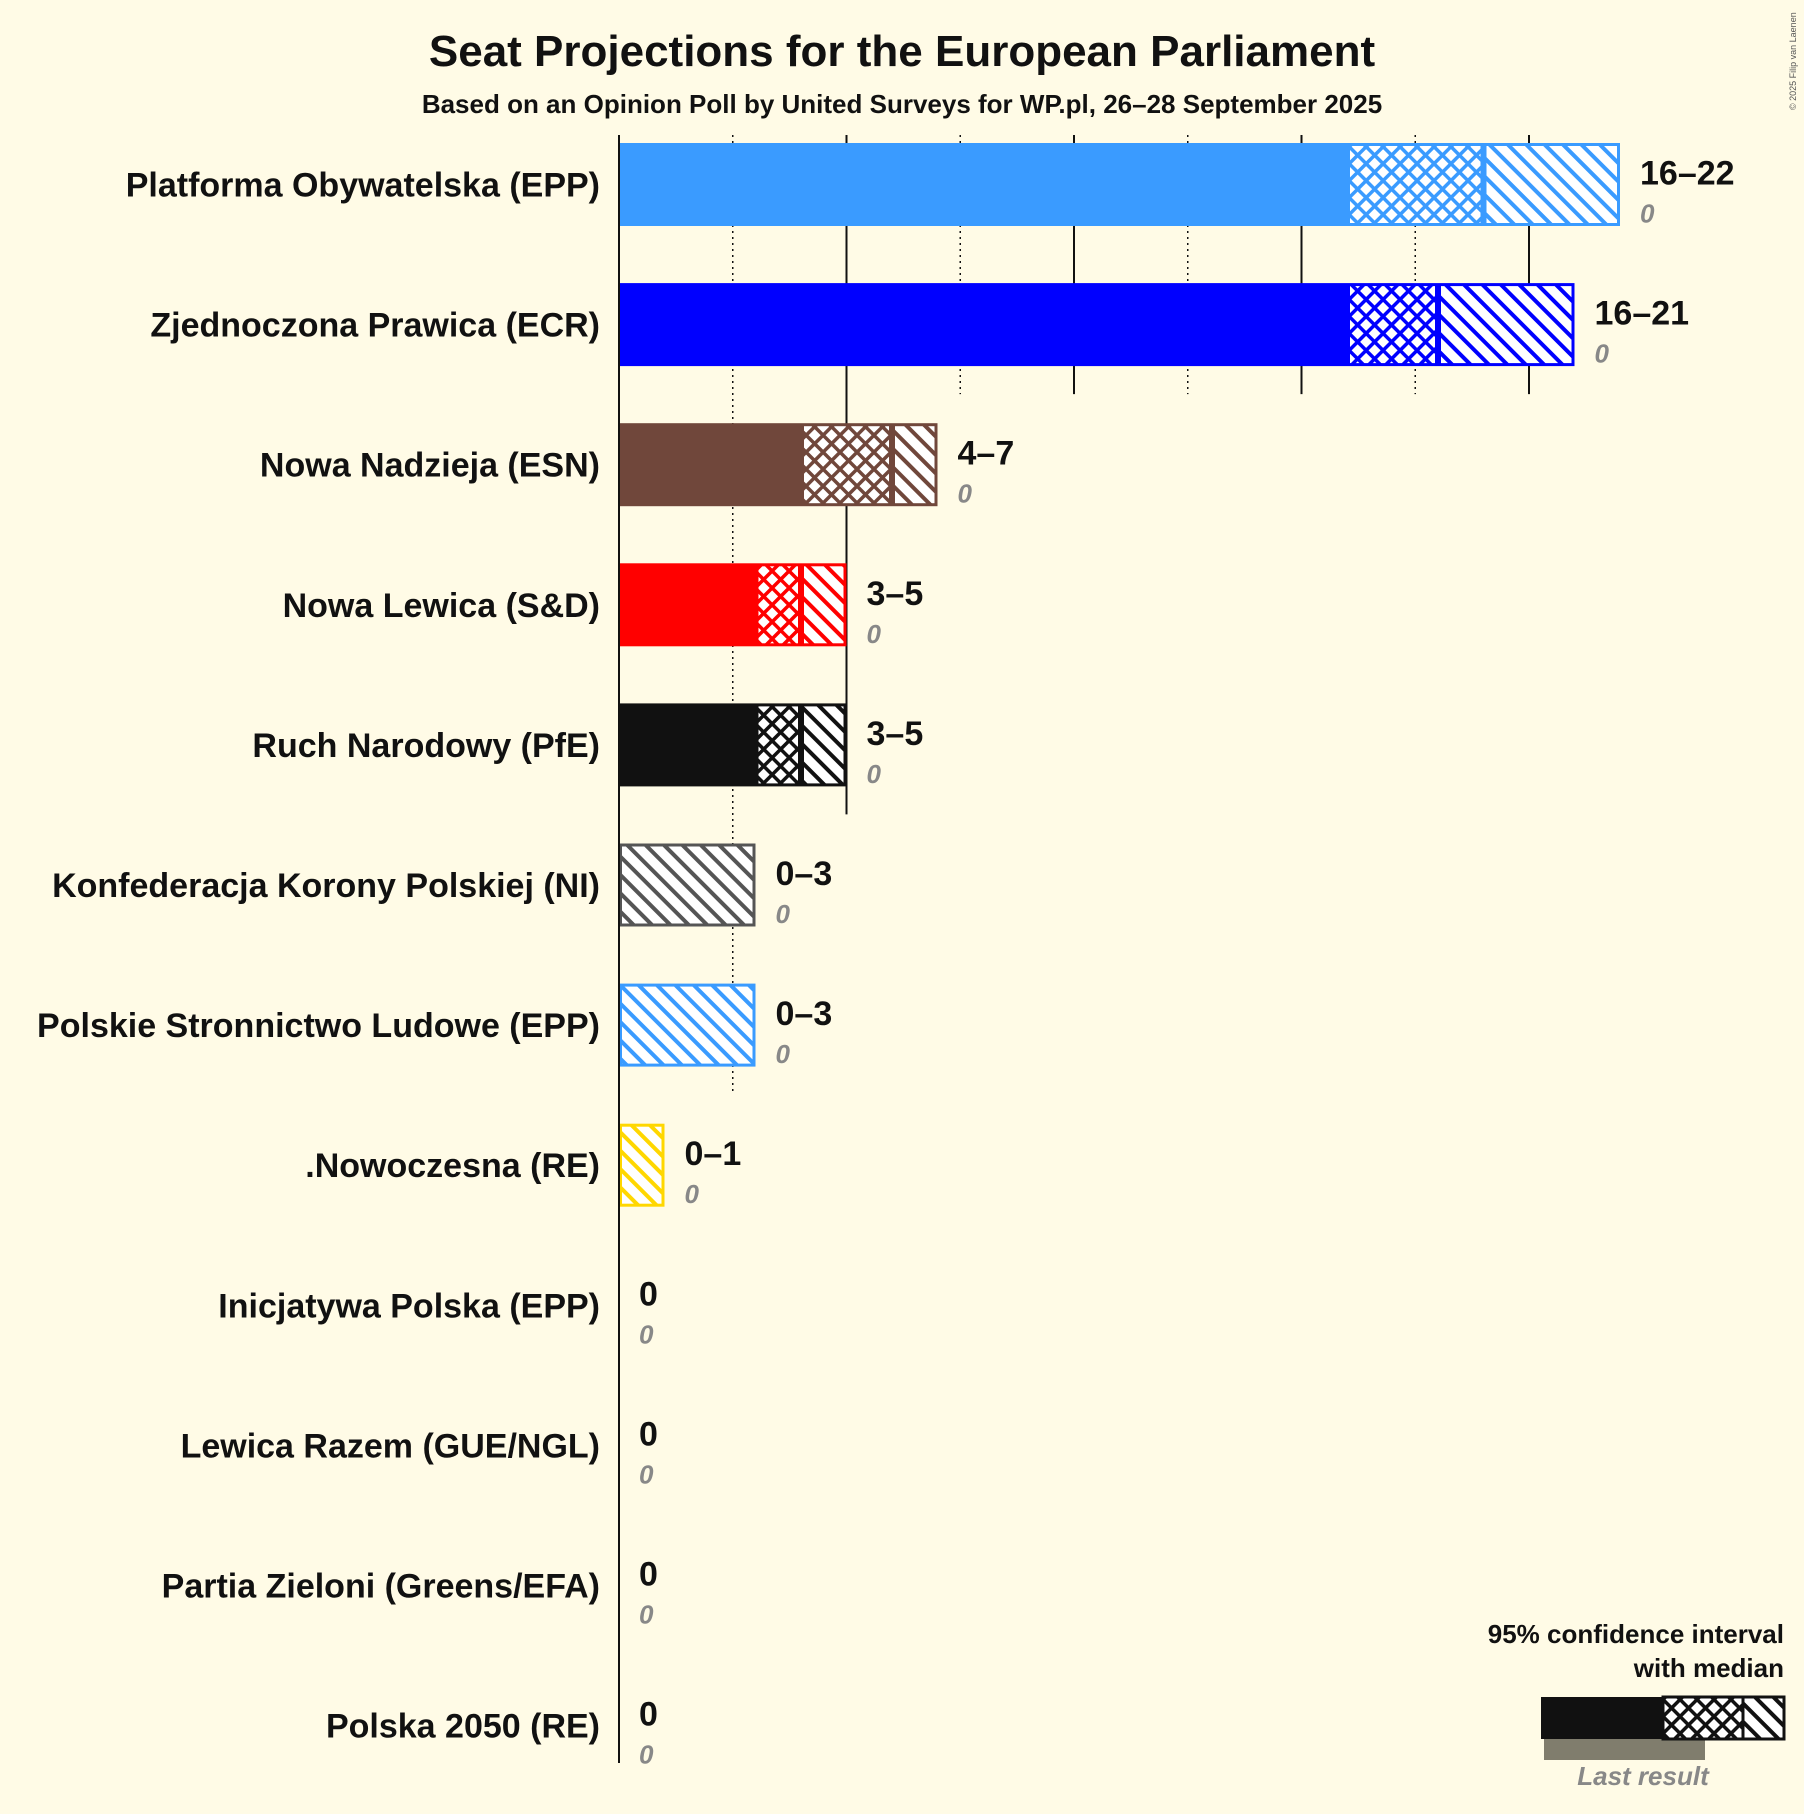  I want to click on party-row: Nowa Nadzieja (ESN) 4–7 0, so click(637, 466).